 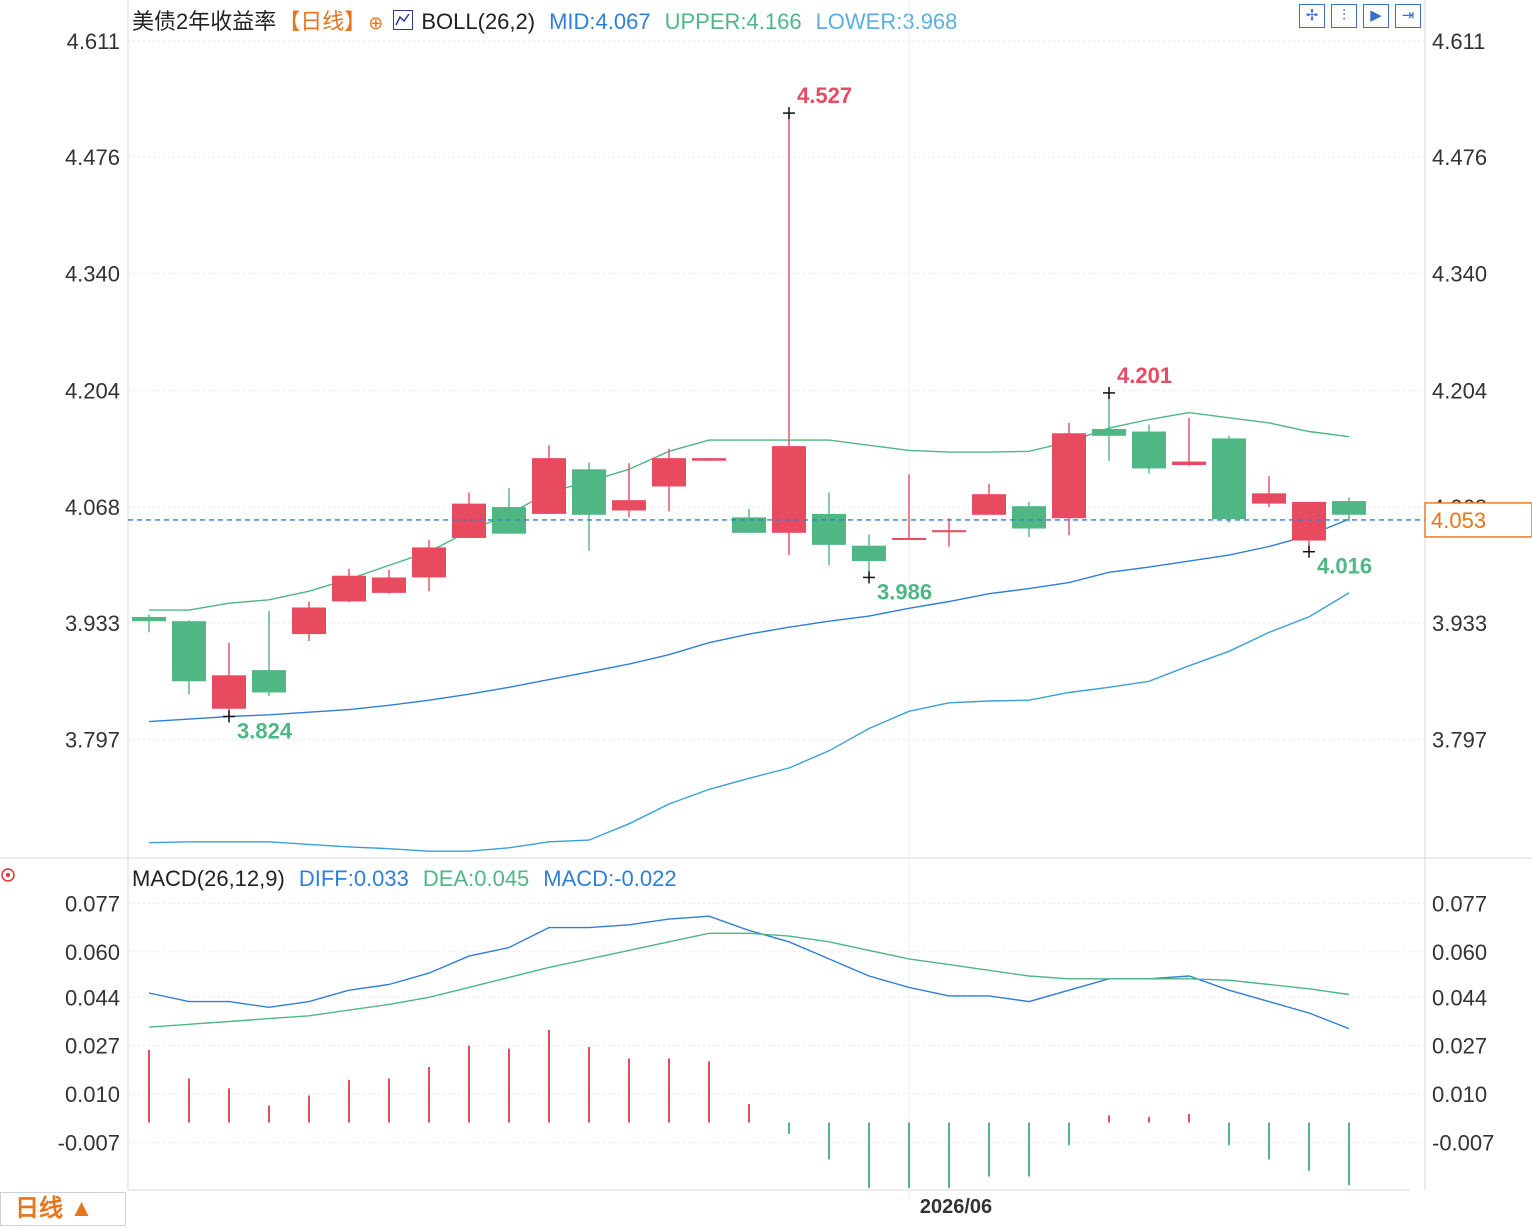 I want to click on macd-y-tick-label-right: 0.077, so click(x=1459, y=903).